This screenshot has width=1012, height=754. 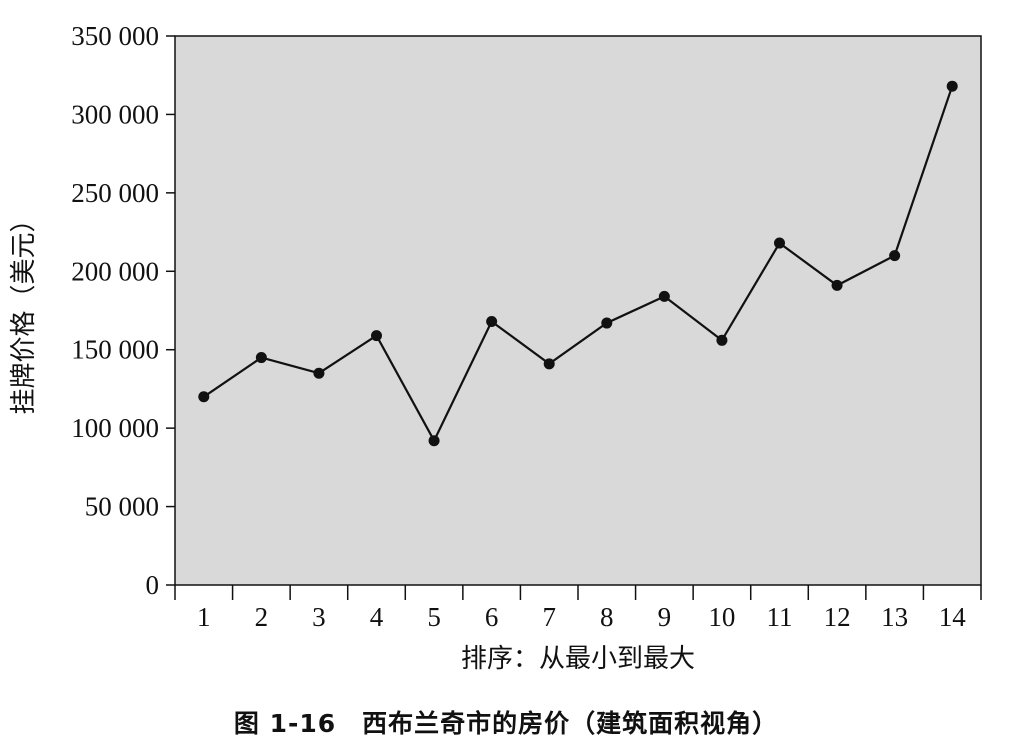 I want to click on x-tick-label: 3, so click(x=319, y=617).